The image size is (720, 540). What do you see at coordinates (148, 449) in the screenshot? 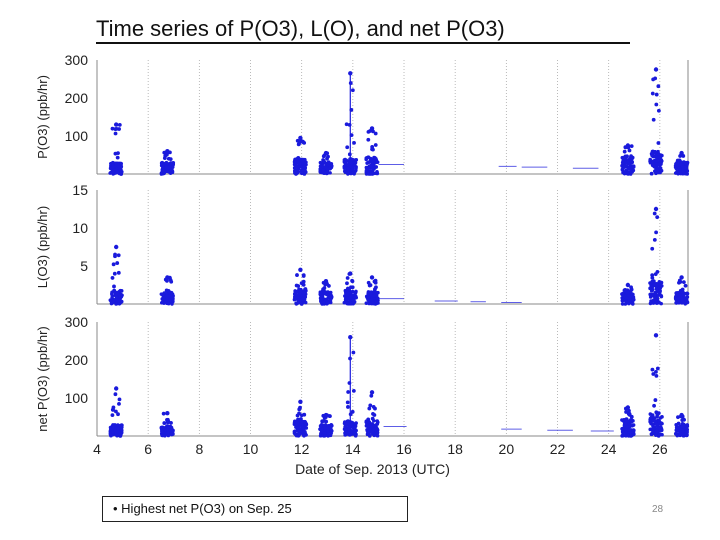
I see `x-tick-label: 6` at bounding box center [148, 449].